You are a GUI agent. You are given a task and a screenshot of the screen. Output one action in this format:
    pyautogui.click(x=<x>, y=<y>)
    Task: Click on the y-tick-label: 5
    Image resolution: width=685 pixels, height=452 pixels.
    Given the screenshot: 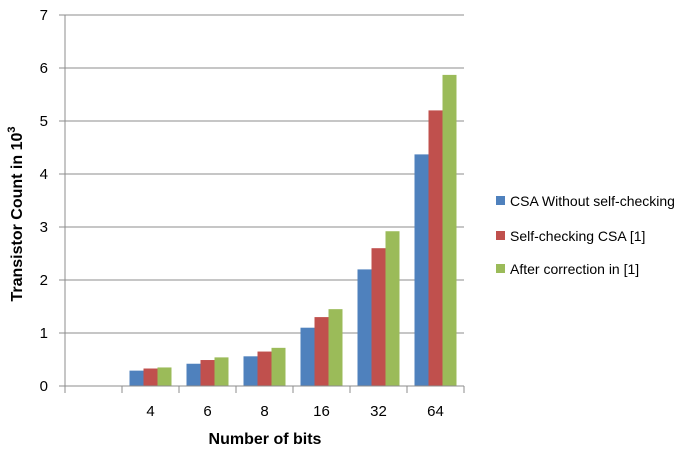 What is the action you would take?
    pyautogui.click(x=44, y=121)
    